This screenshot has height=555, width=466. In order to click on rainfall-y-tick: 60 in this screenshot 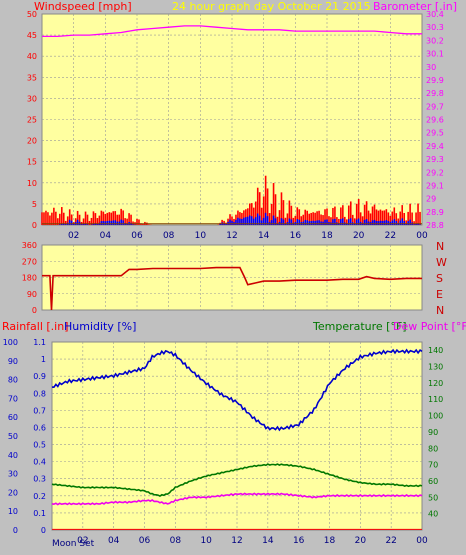, I will do `click(13, 417)`.